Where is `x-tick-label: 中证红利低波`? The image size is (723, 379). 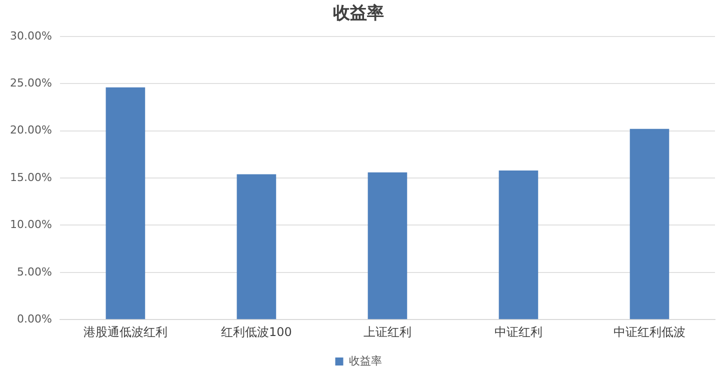
x-tick-label: 中证红利低波 is located at coordinates (649, 331).